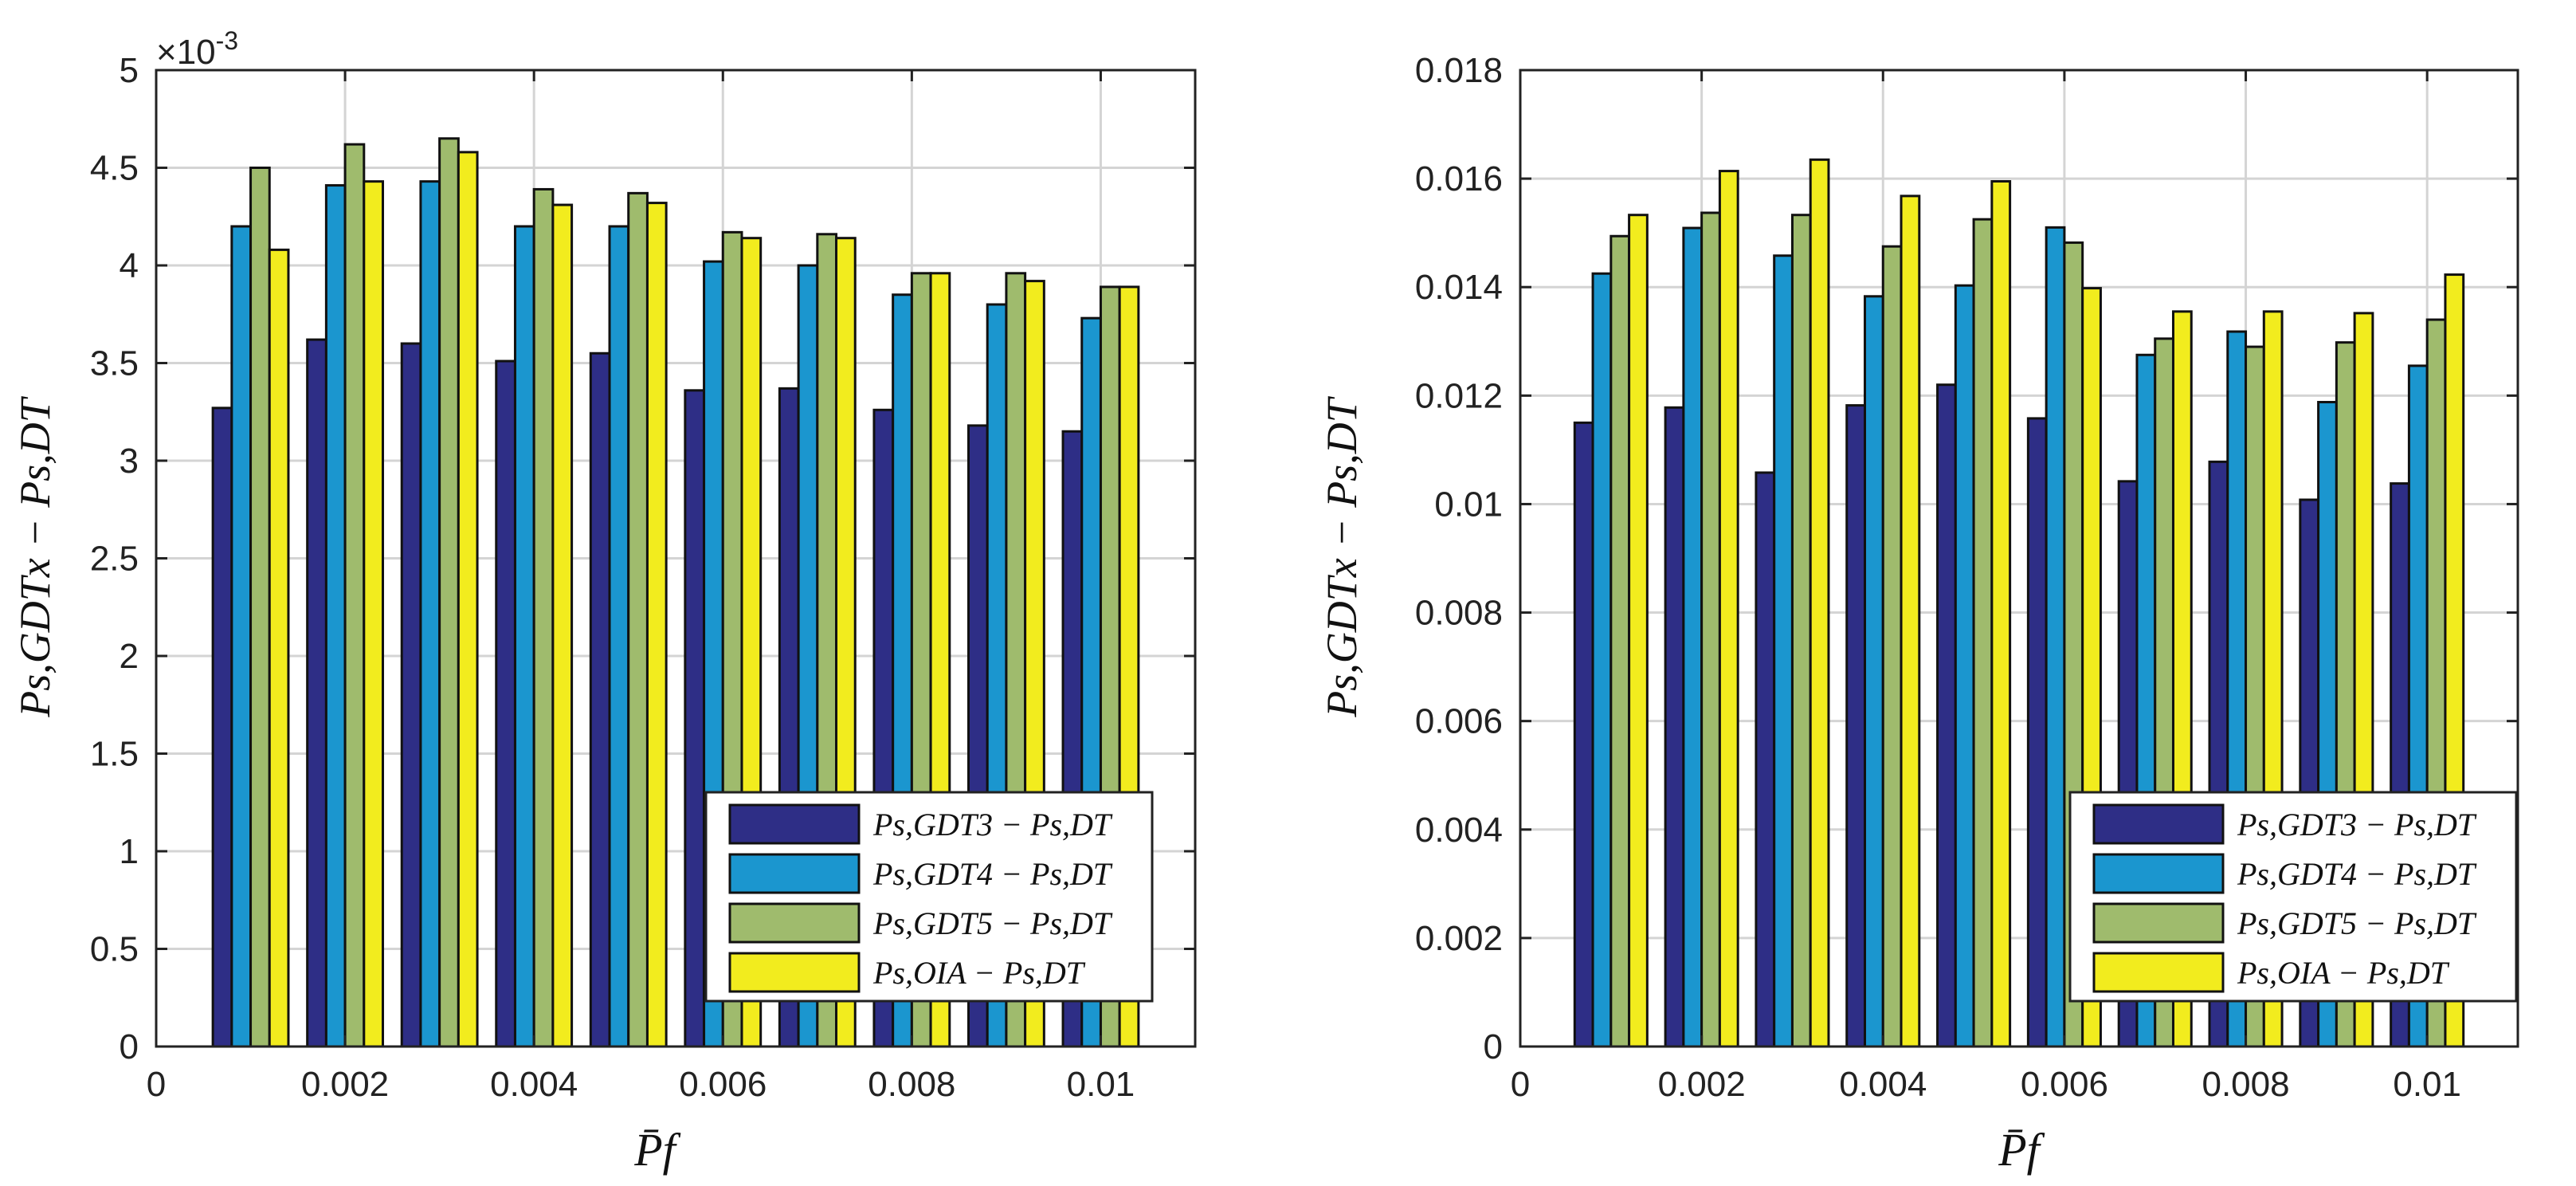  What do you see at coordinates (2343, 973) in the screenshot?
I see `right-chart-legend-label-4: Ps,OIA − Ps,DT` at bounding box center [2343, 973].